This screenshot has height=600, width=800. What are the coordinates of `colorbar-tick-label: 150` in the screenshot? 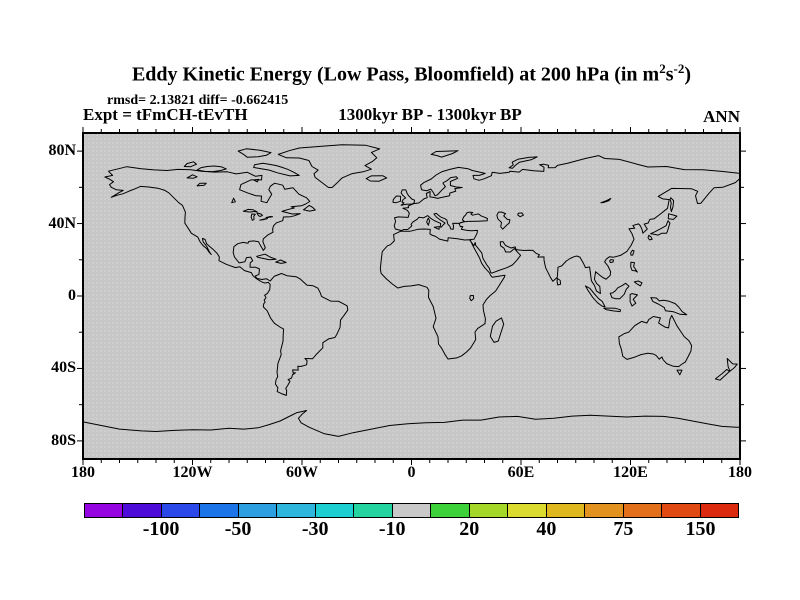 It's located at (700, 529).